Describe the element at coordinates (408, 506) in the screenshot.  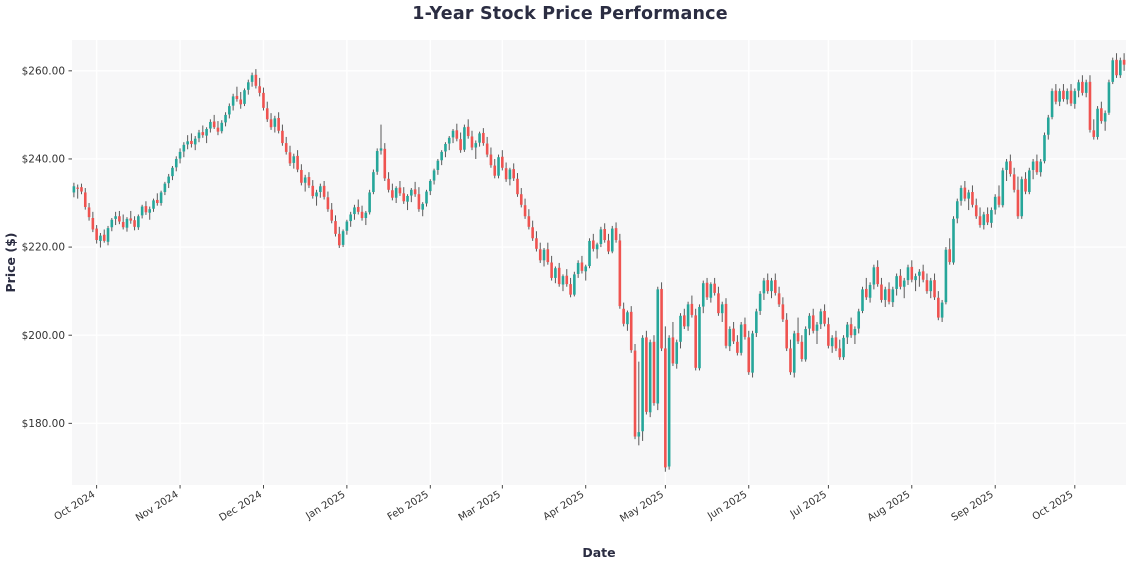
I see `svg-text: Feb 2025` at that location.